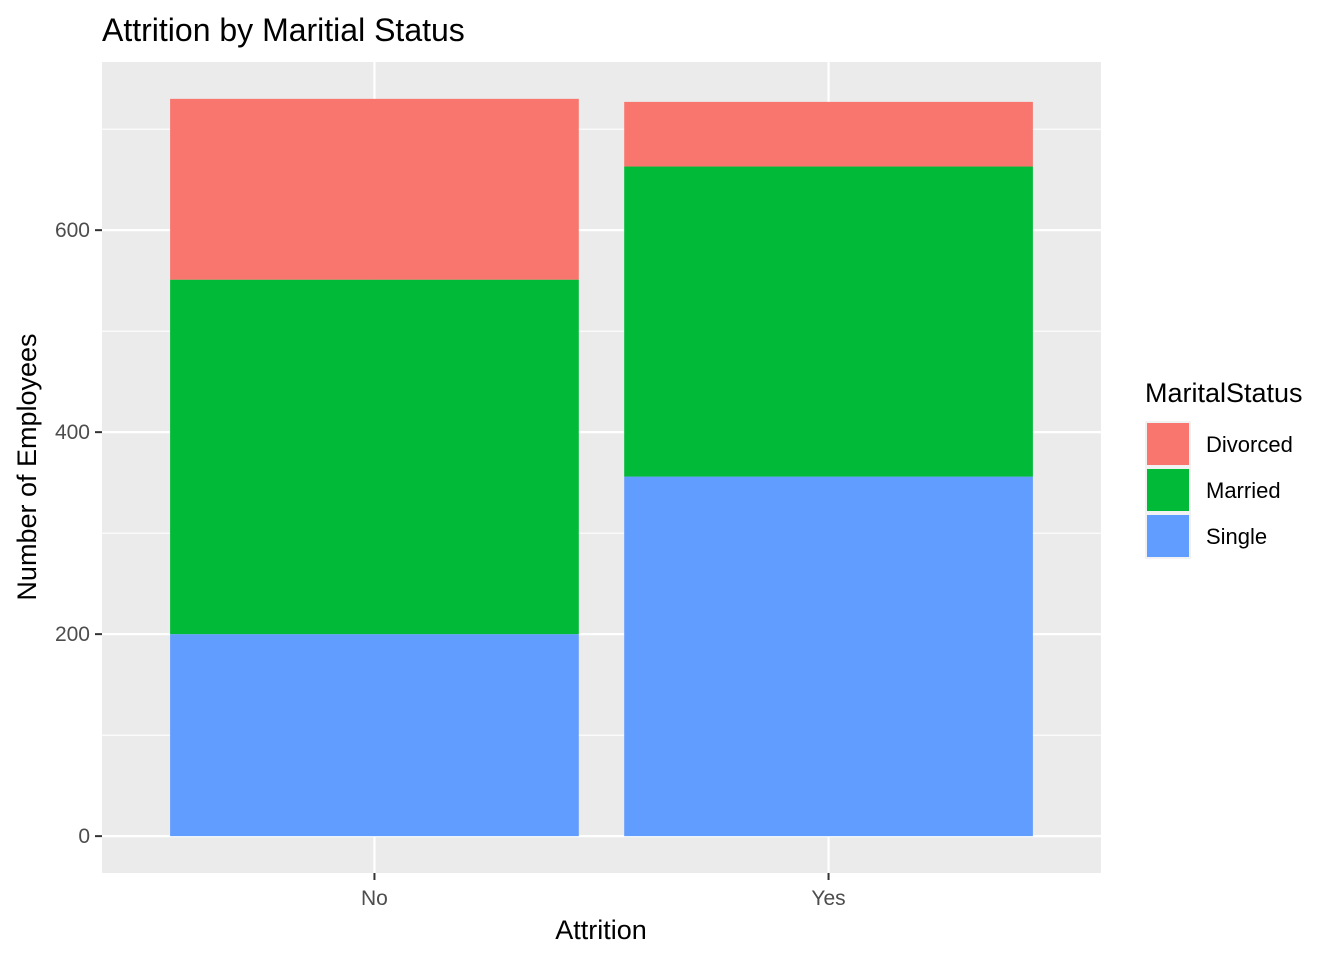 Image resolution: width=1344 pixels, height=960 pixels. I want to click on bar-divorced-no, so click(374, 189).